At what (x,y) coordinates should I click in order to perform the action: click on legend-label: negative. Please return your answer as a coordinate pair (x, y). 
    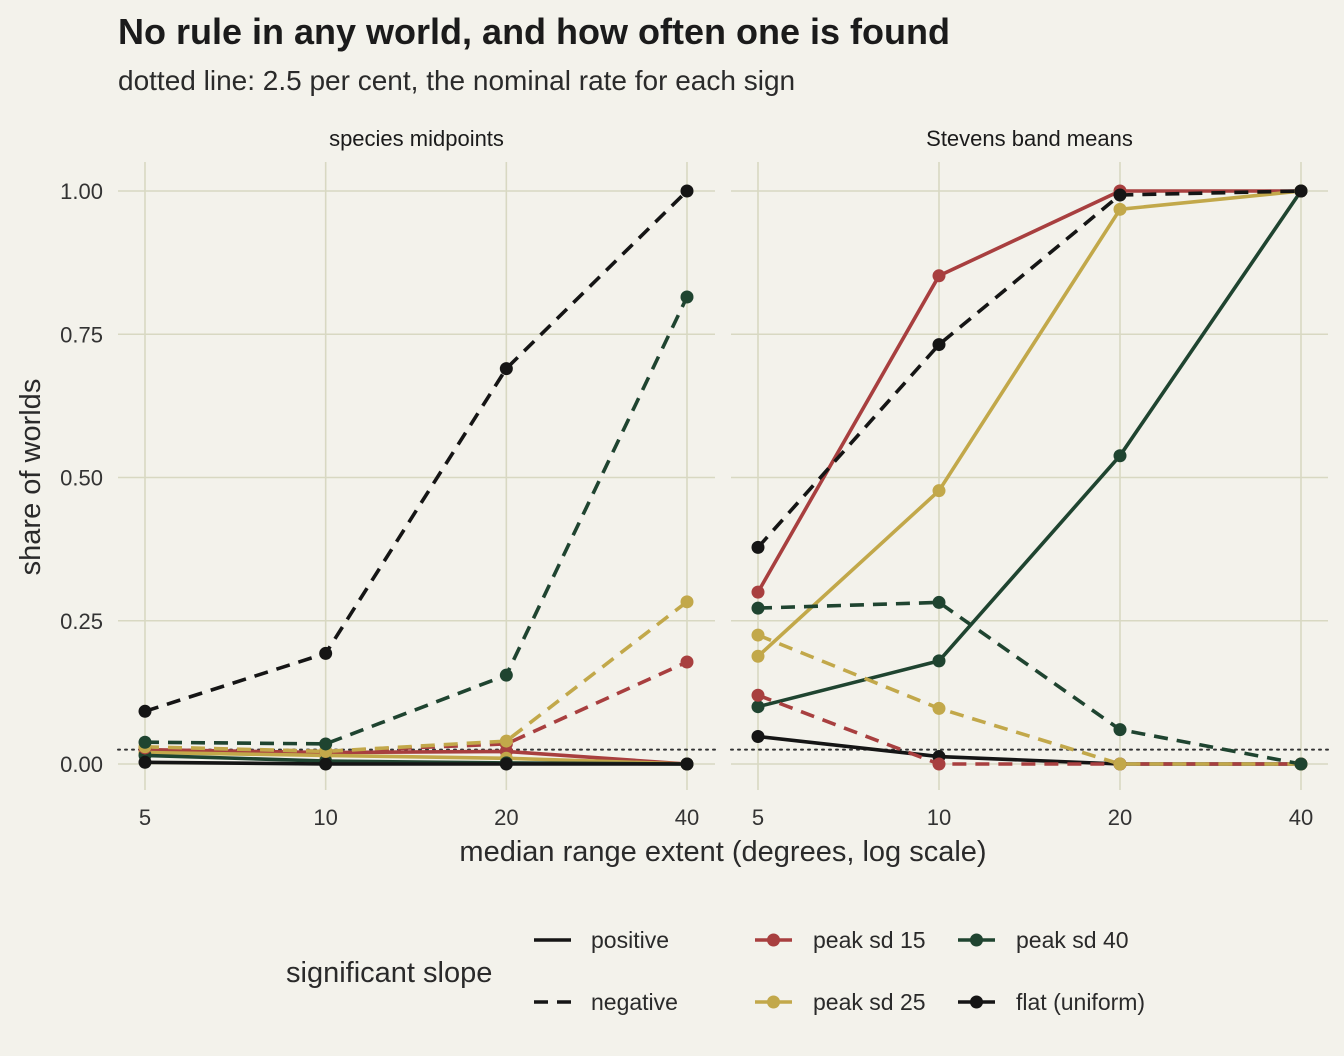
    Looking at the image, I should click on (634, 1002).